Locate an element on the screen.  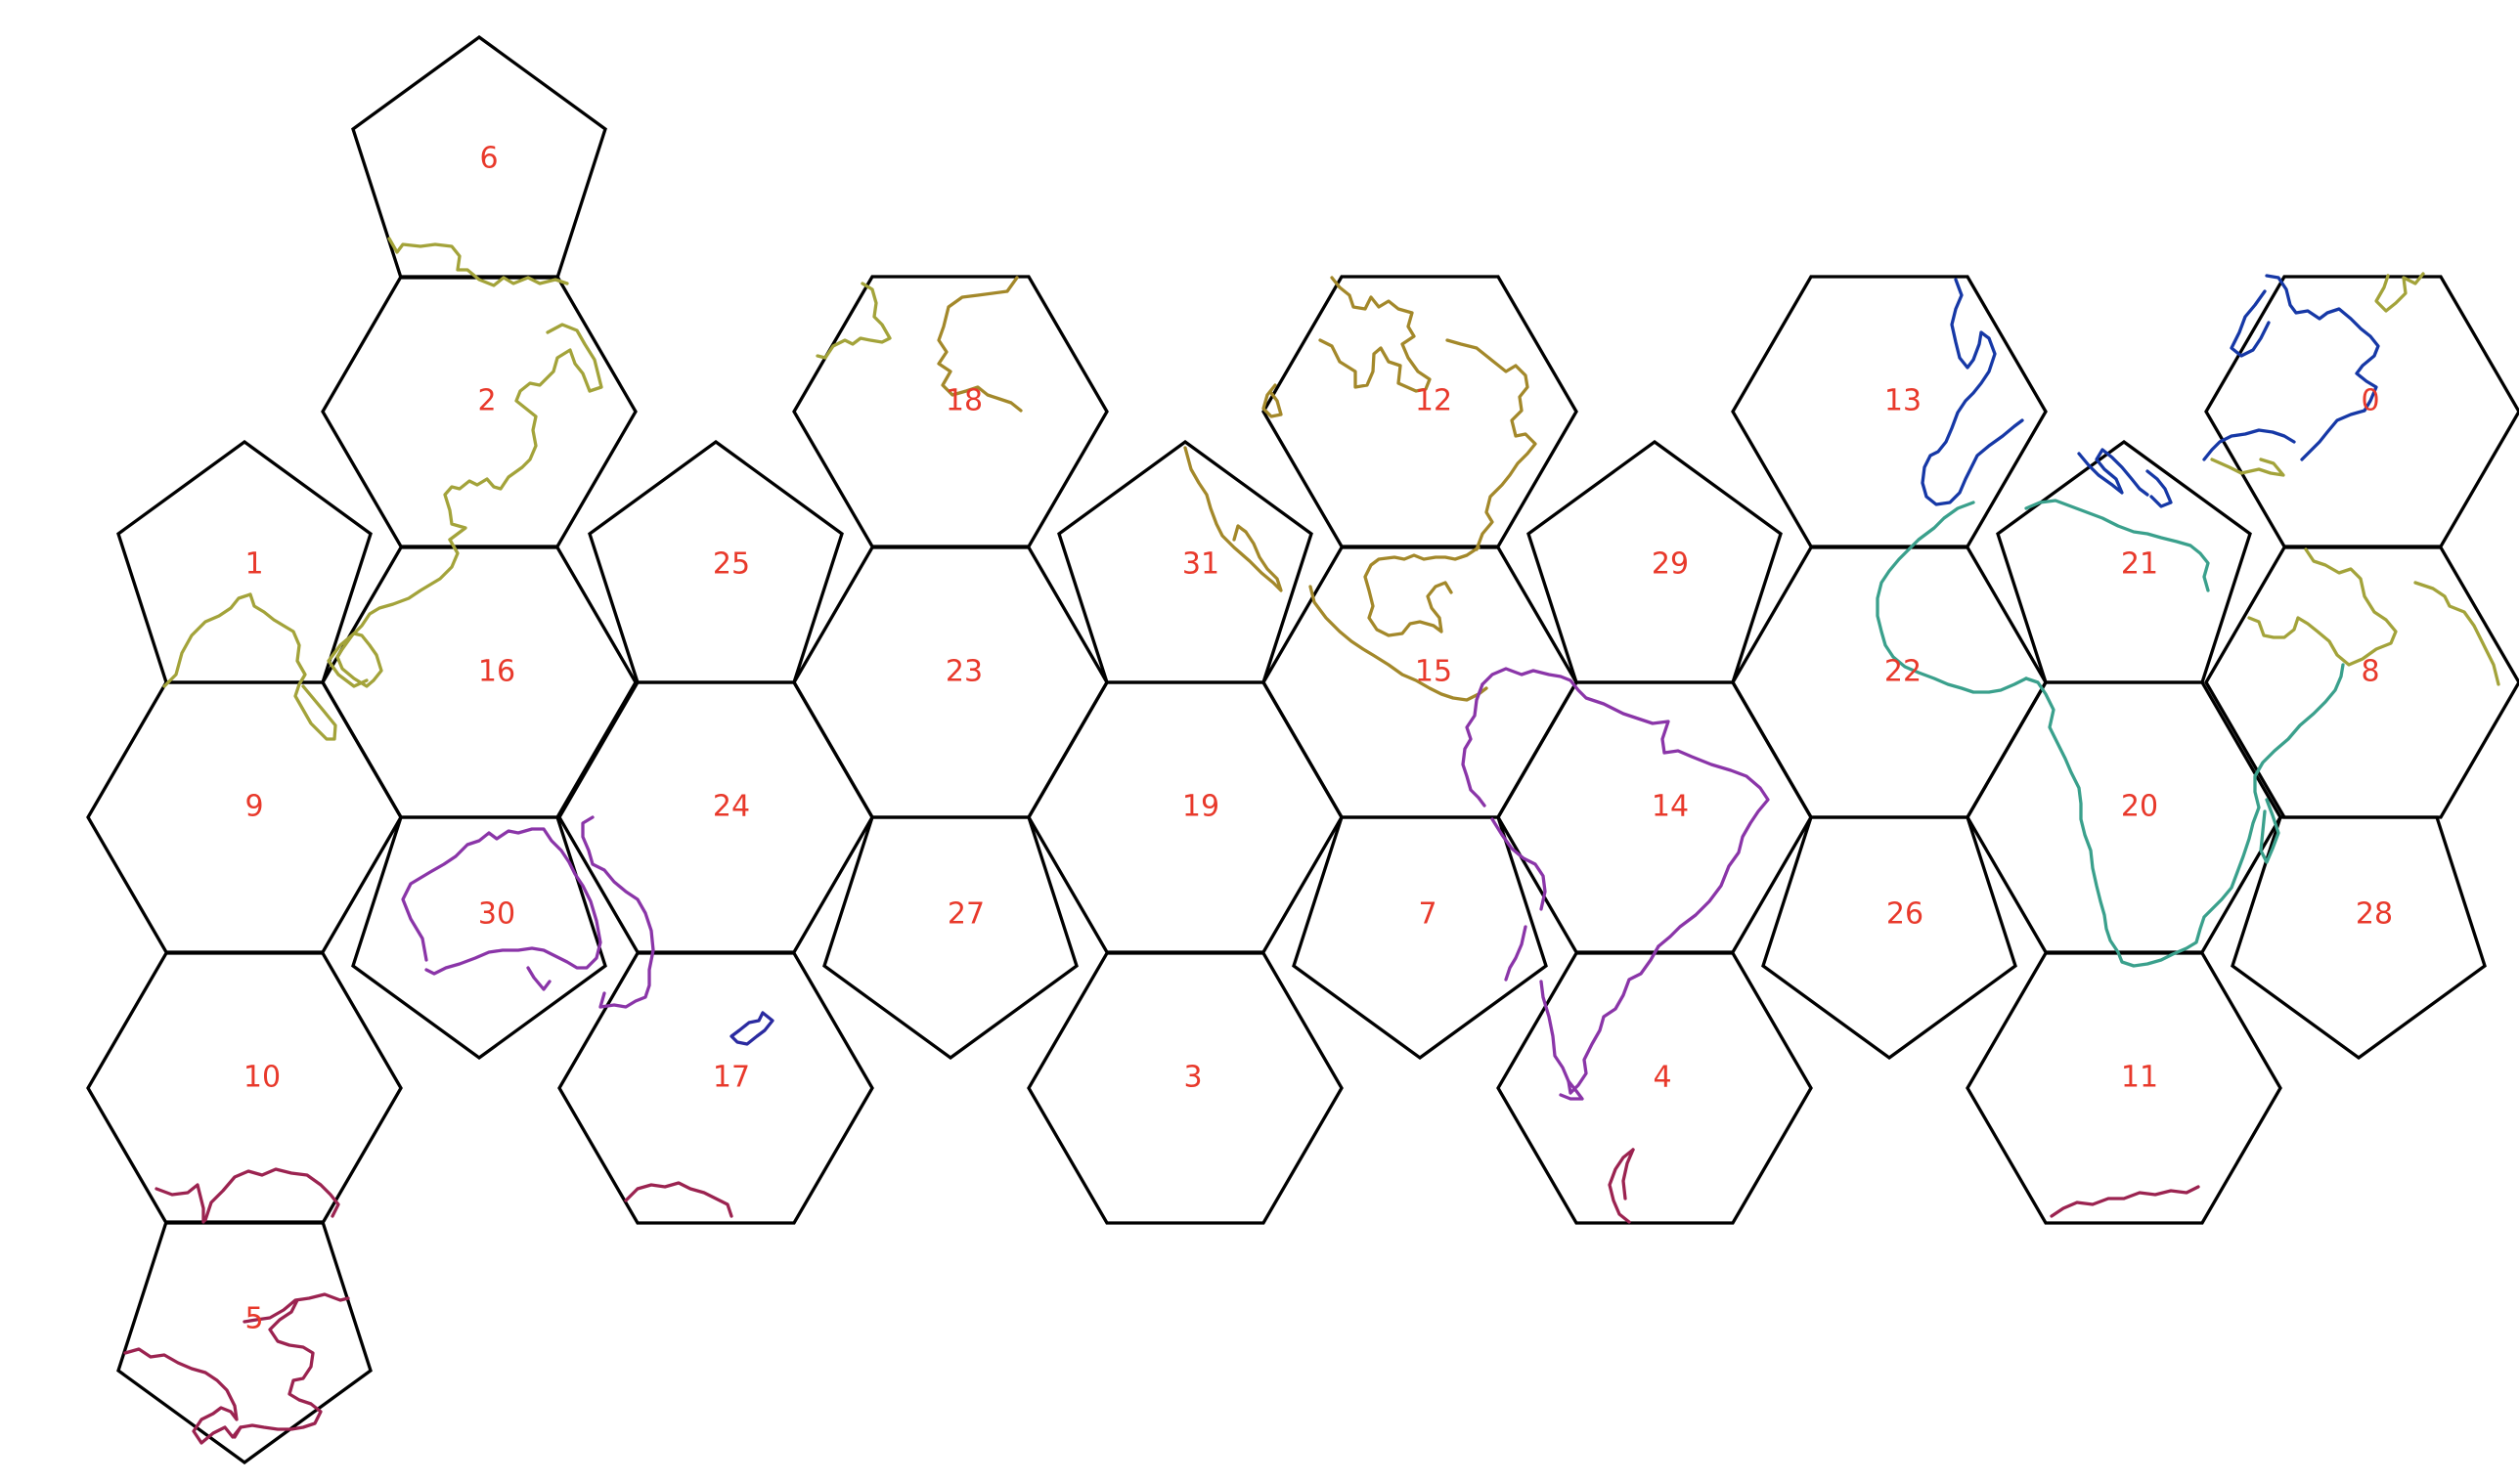
cell-label-7: 7 is located at coordinates (1427, 914).